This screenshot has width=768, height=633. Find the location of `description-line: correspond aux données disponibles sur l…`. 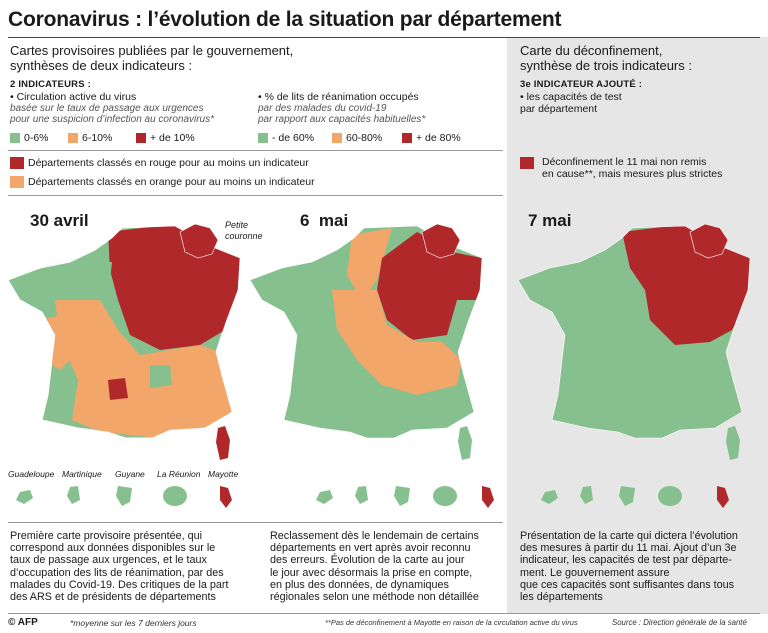

description-line: correspond aux données disponibles sur l… is located at coordinates (113, 548).